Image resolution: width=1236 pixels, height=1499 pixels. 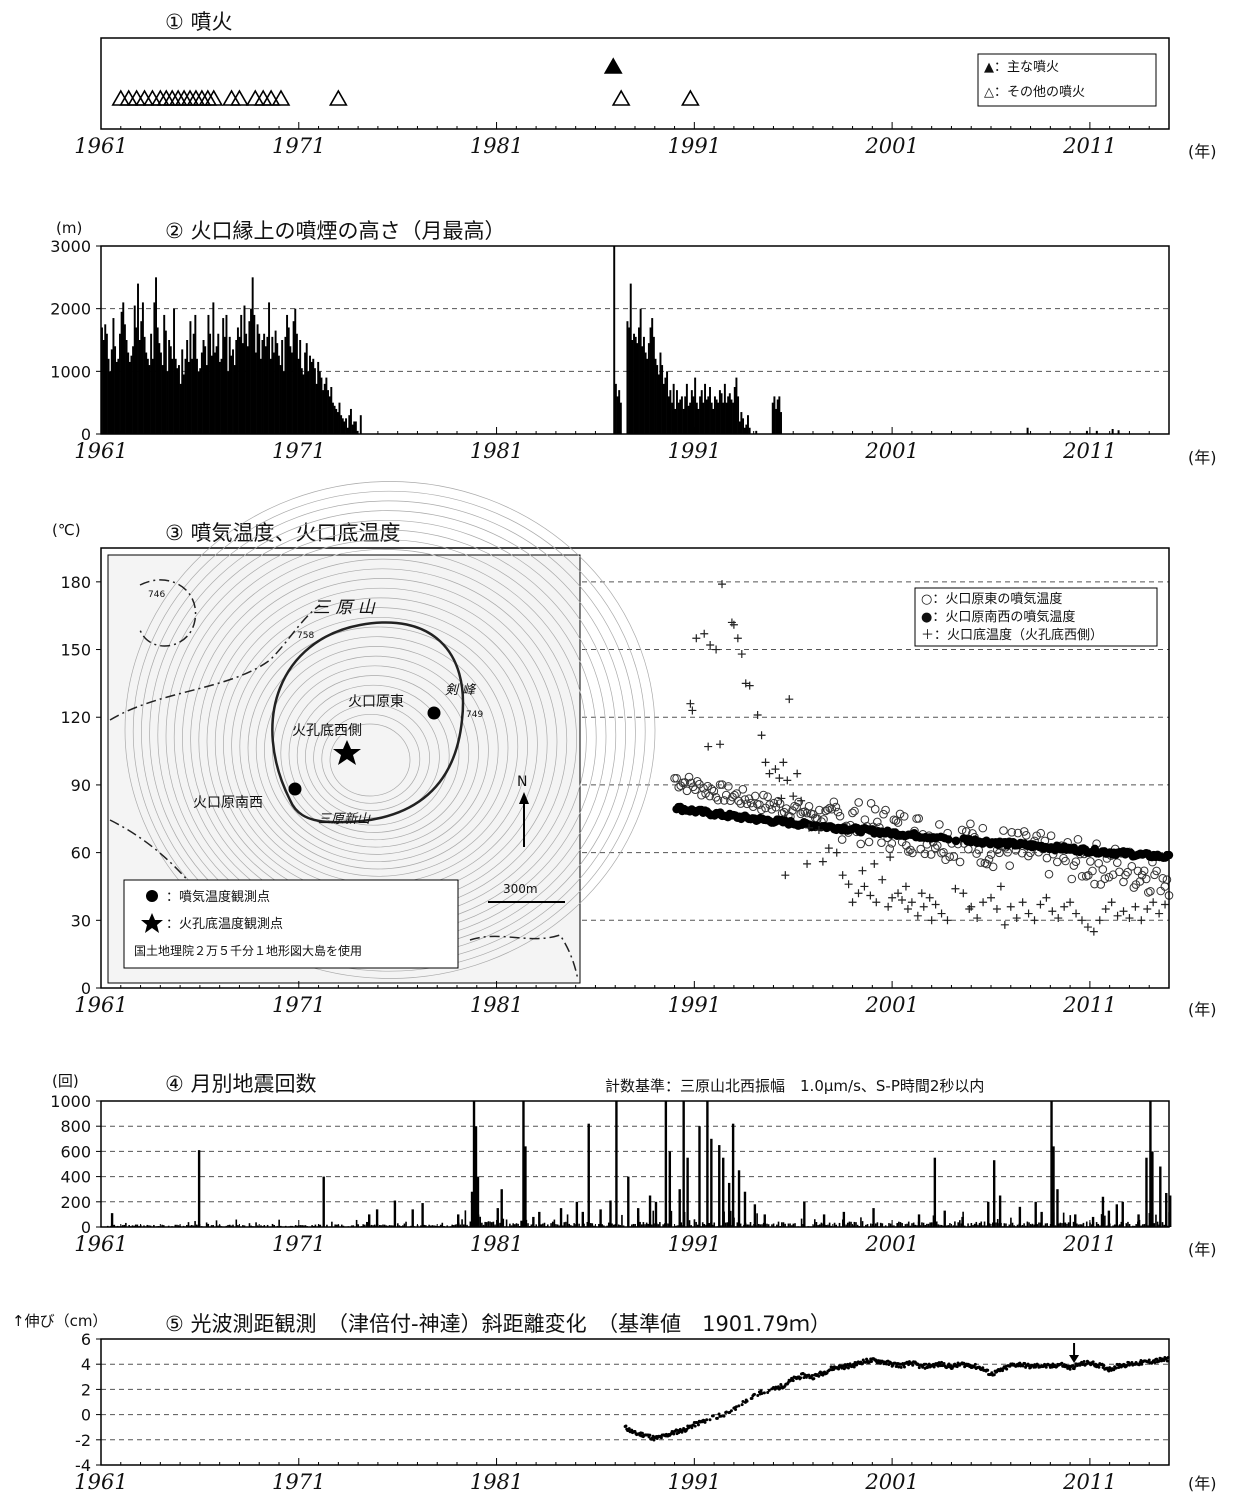 I want to click on main-eruption-marker, so click(x=613, y=65).